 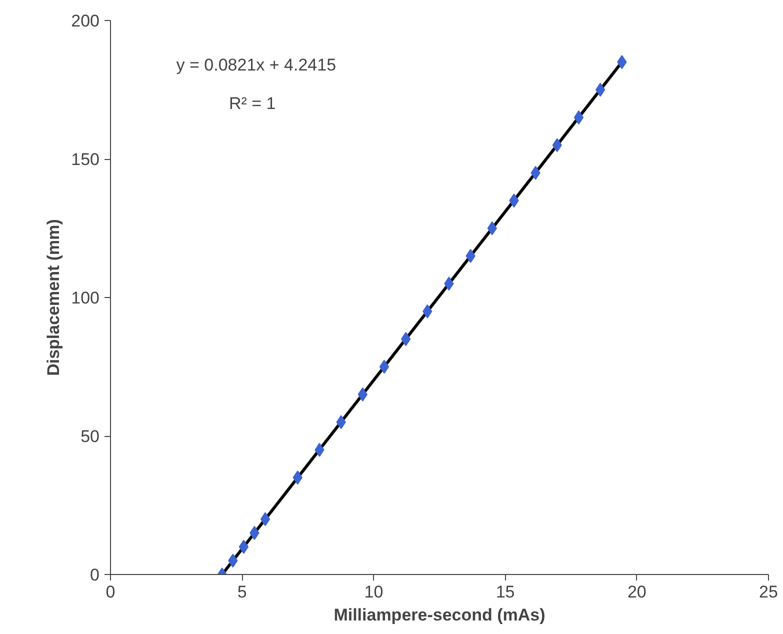 I want to click on x-axis-title: Milliampere-second (mAs), so click(x=440, y=615).